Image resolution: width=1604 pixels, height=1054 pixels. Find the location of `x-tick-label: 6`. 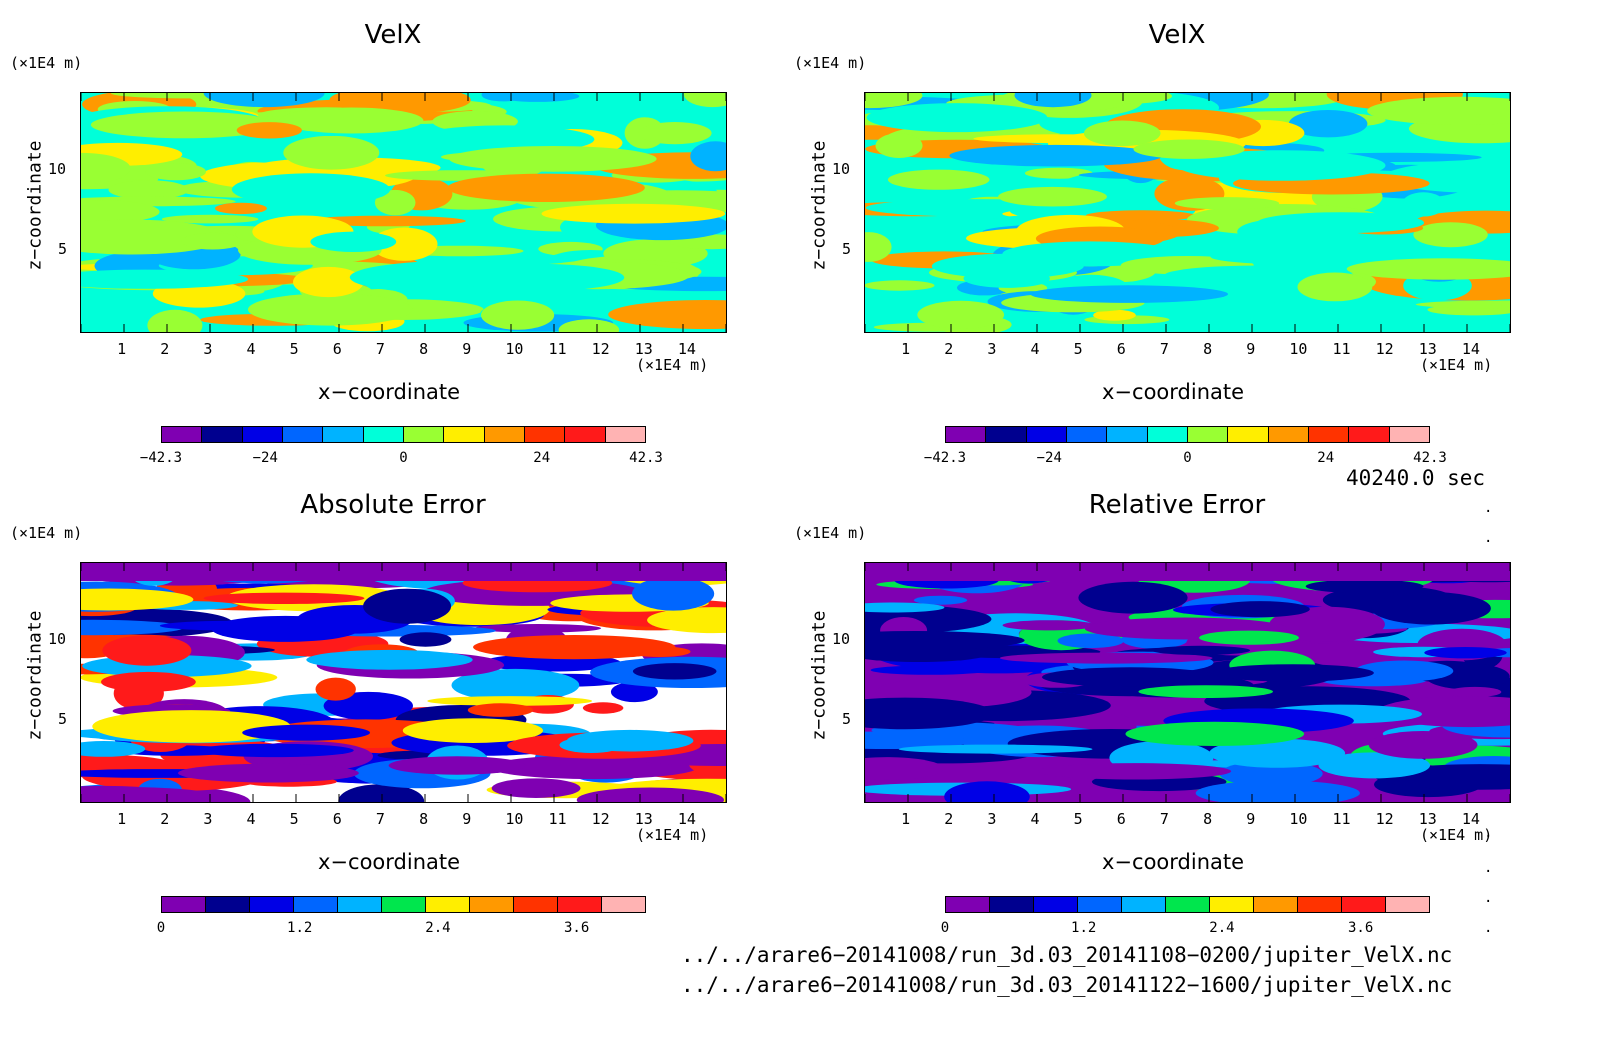

x-tick-label: 6 is located at coordinates (337, 819).